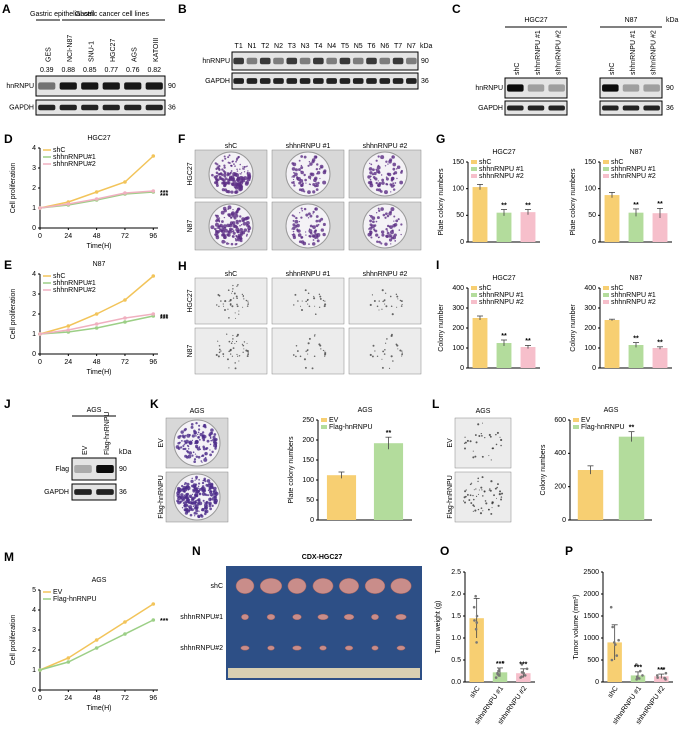  Describe the element at coordinates (98, 138) in the screenshot. I see `chart-title: HGC27` at that location.